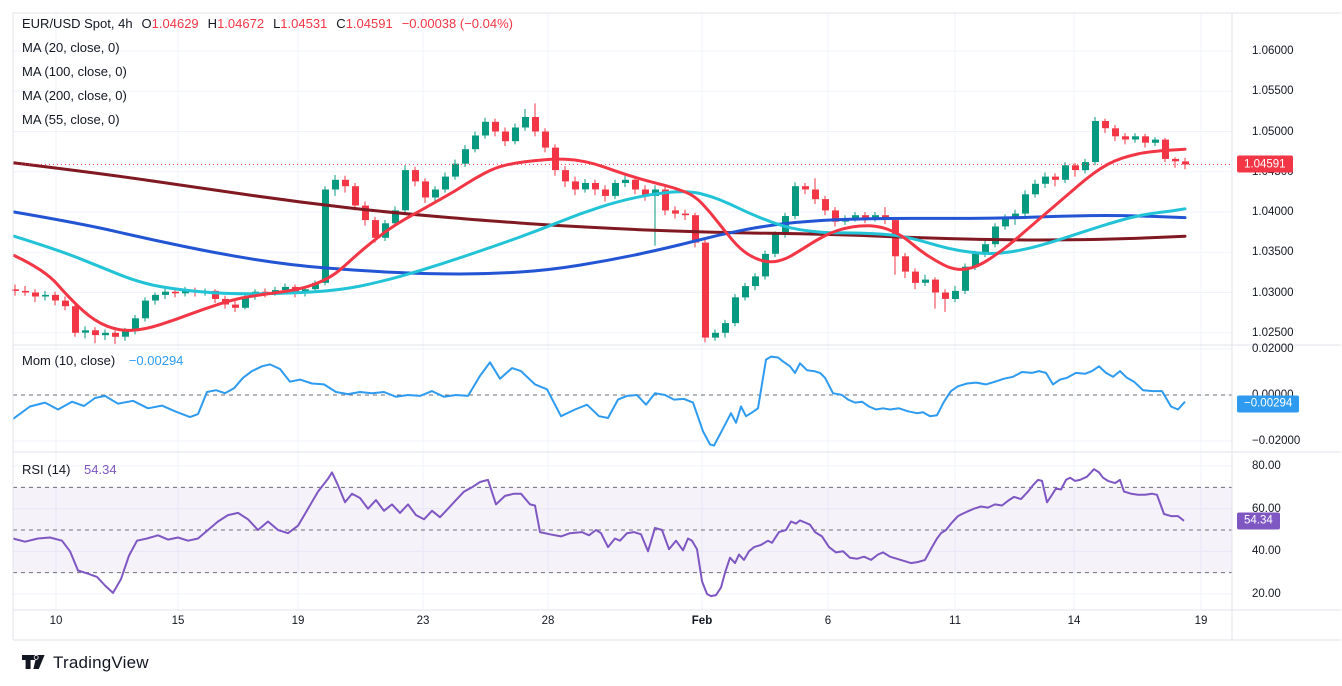 The height and width of the screenshot is (686, 1342). I want to click on time-axis-label: 23, so click(423, 621).